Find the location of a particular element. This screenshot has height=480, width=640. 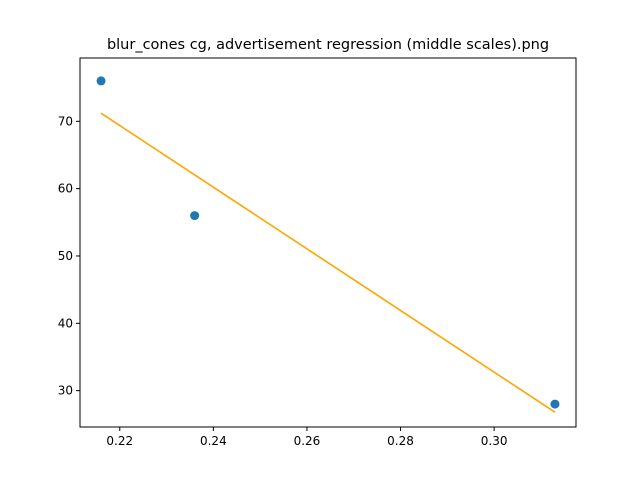

x-tick-label: 0.28 is located at coordinates (400, 441).